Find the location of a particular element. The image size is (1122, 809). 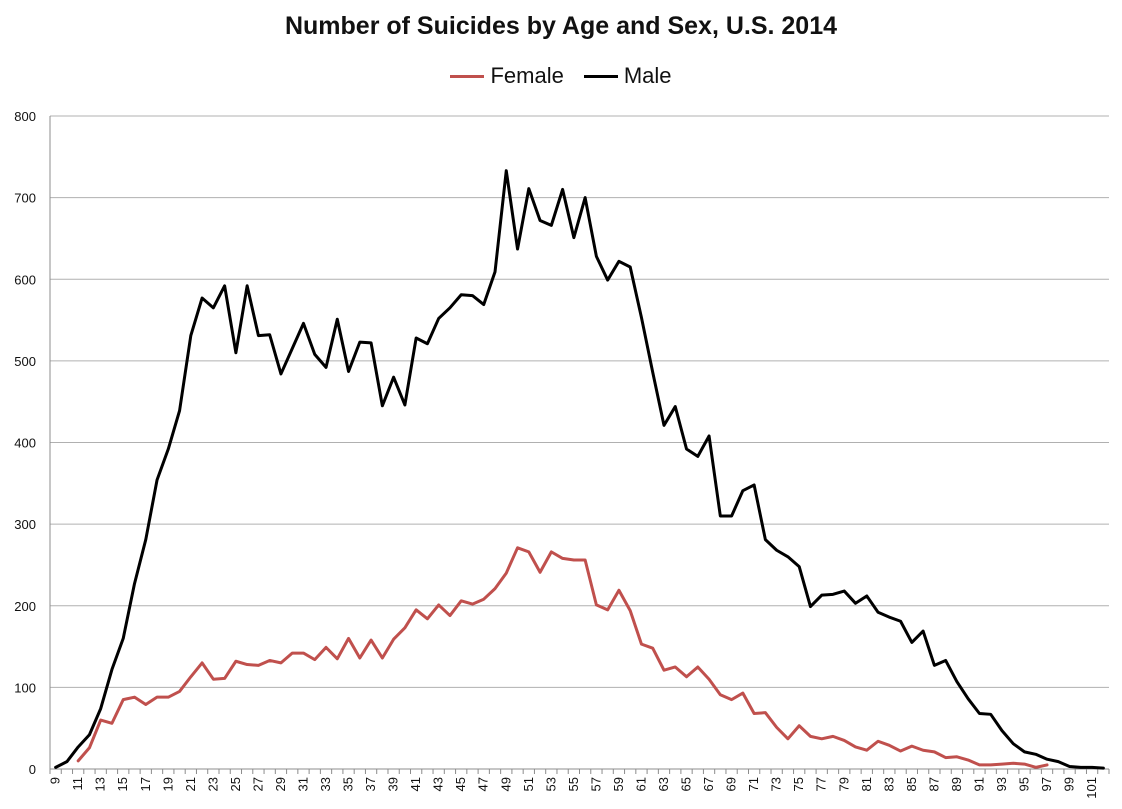

x-tick-label-59: 59 is located at coordinates (618, 784).